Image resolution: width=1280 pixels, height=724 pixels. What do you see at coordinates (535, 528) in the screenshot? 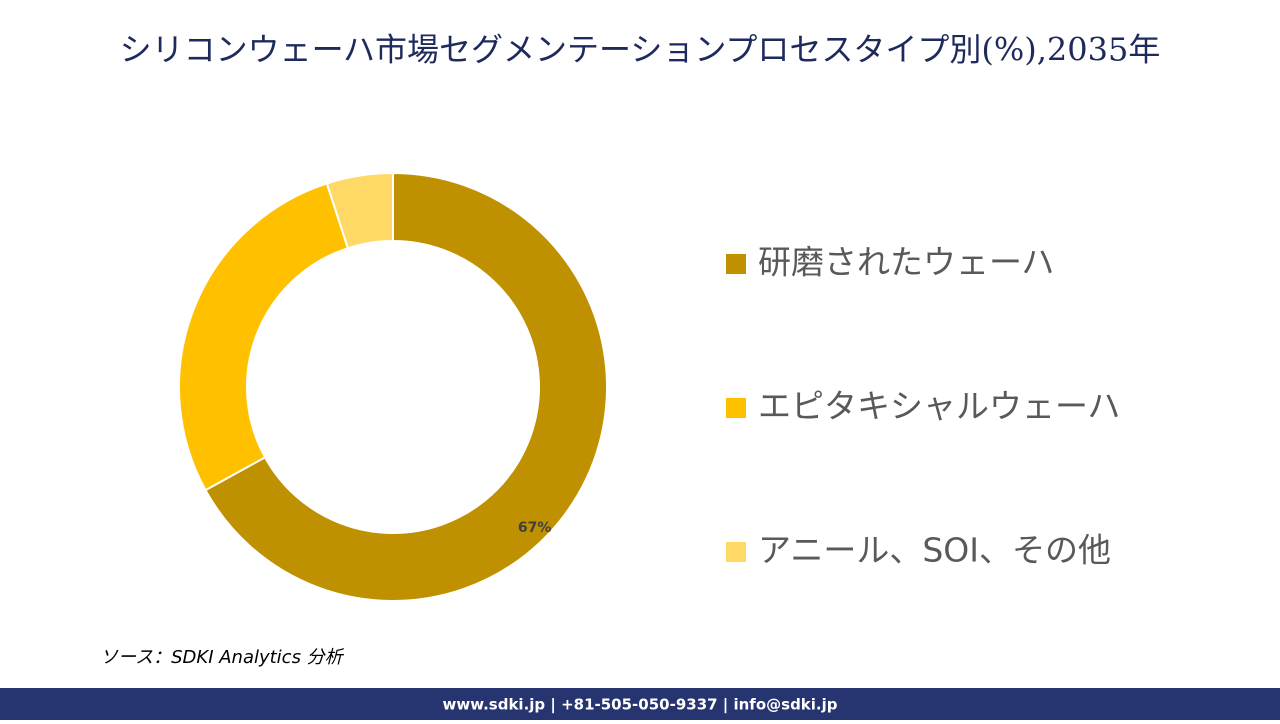
I see `data-label: 67%` at bounding box center [535, 528].